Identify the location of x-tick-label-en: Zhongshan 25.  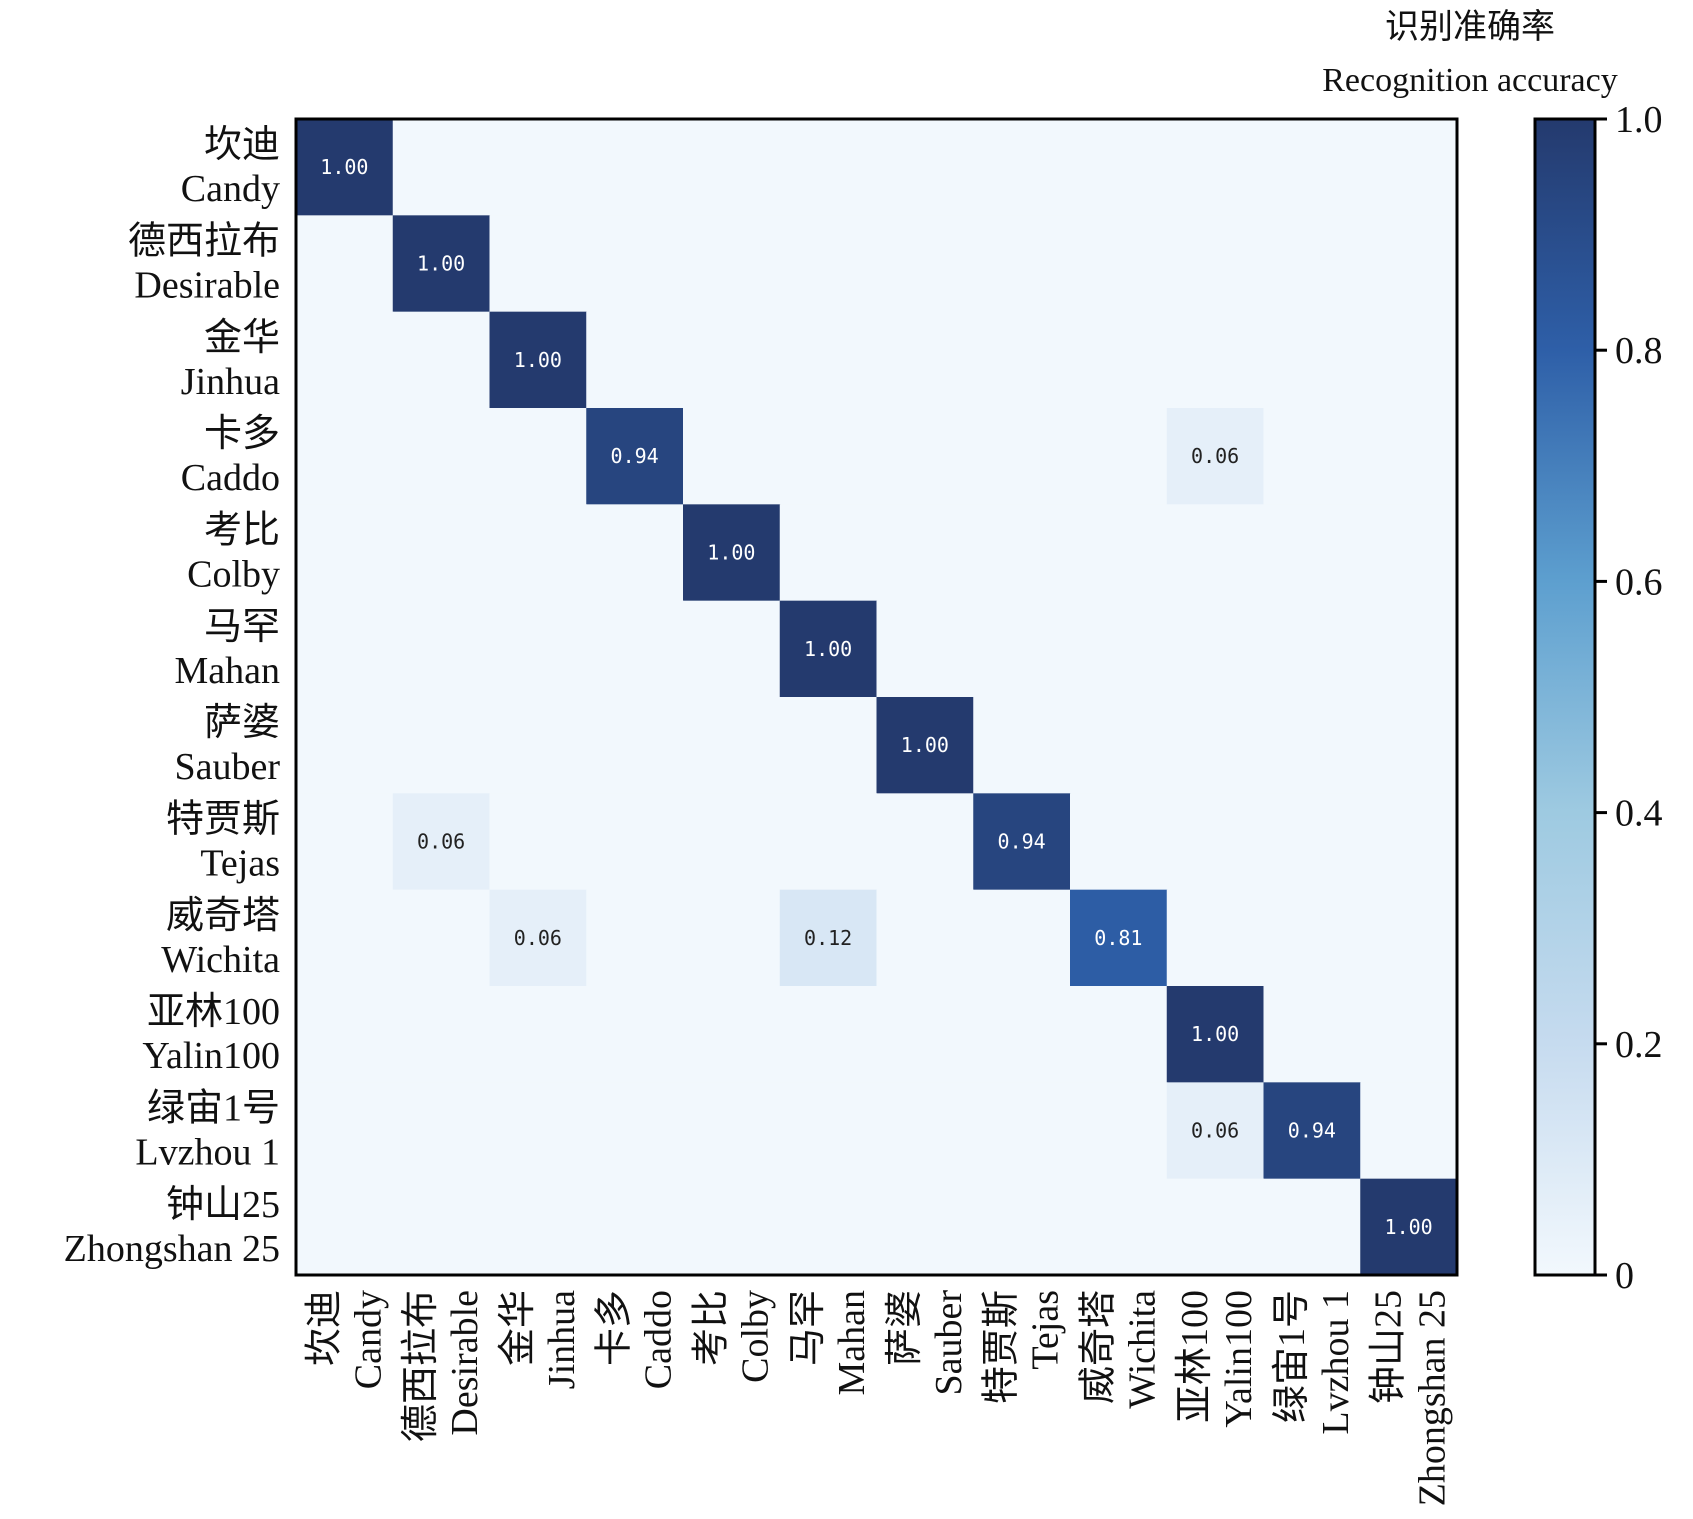
(1433, 1398).